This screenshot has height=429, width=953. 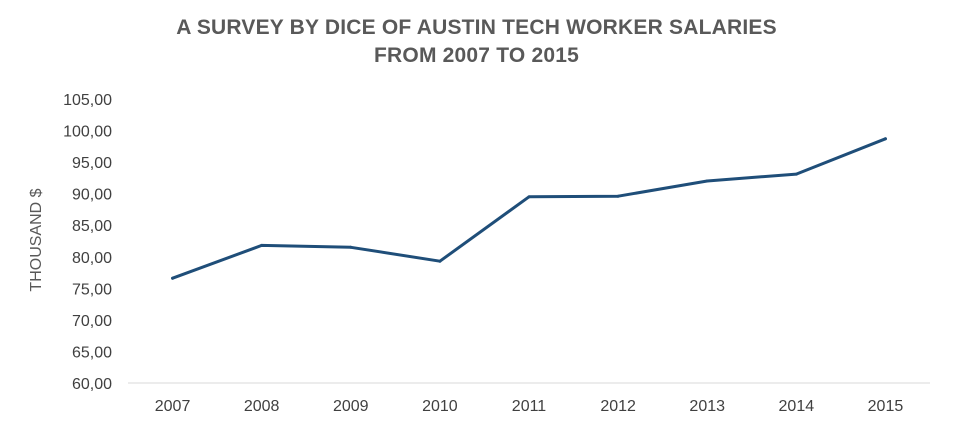 I want to click on y-tick-label: 85,00, so click(x=92, y=226).